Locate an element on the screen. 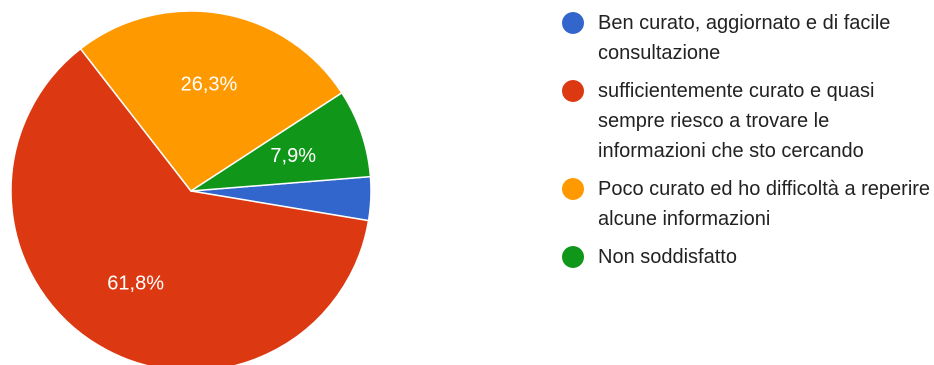 The image size is (934, 365). legend-swatch-non-soddisfatto is located at coordinates (573, 257).